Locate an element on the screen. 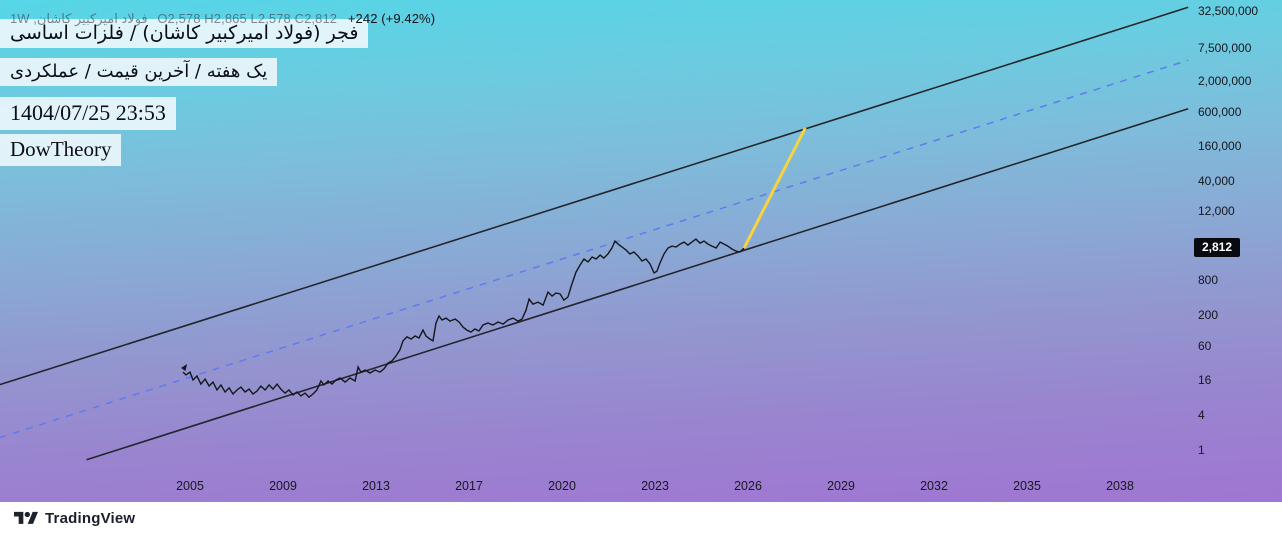 Image resolution: width=1282 pixels, height=535 pixels. price-axis-label: 40,000 is located at coordinates (1216, 180).